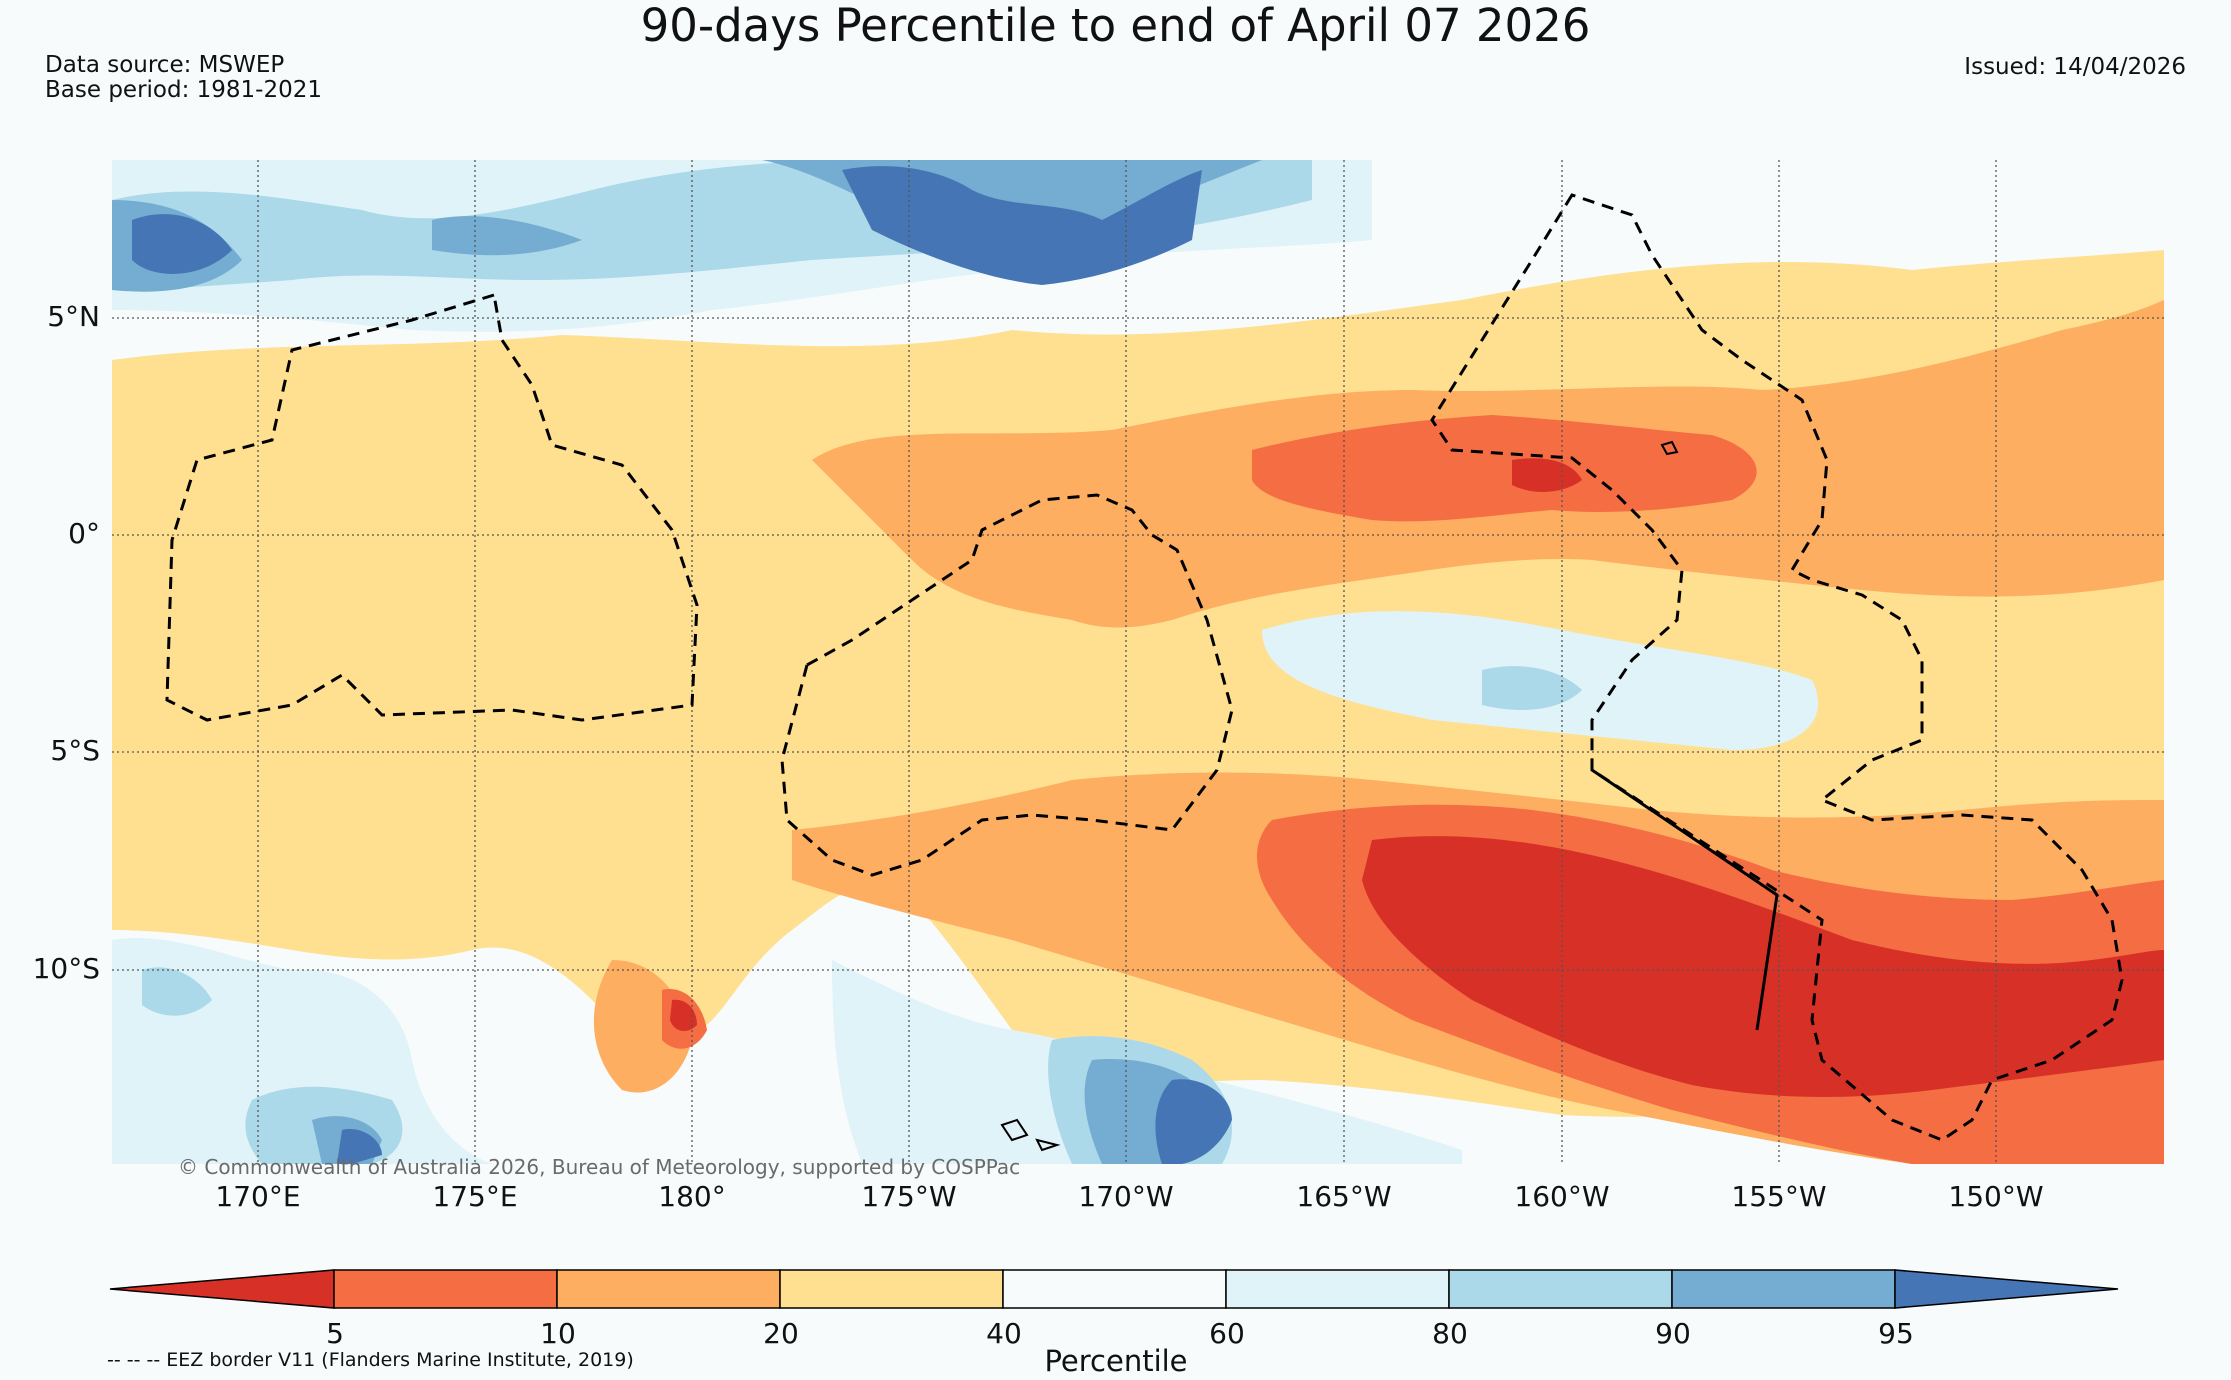 This screenshot has width=2231, height=1380. What do you see at coordinates (184, 90) in the screenshot?
I see `base-period: Base period: 1981-2021` at bounding box center [184, 90].